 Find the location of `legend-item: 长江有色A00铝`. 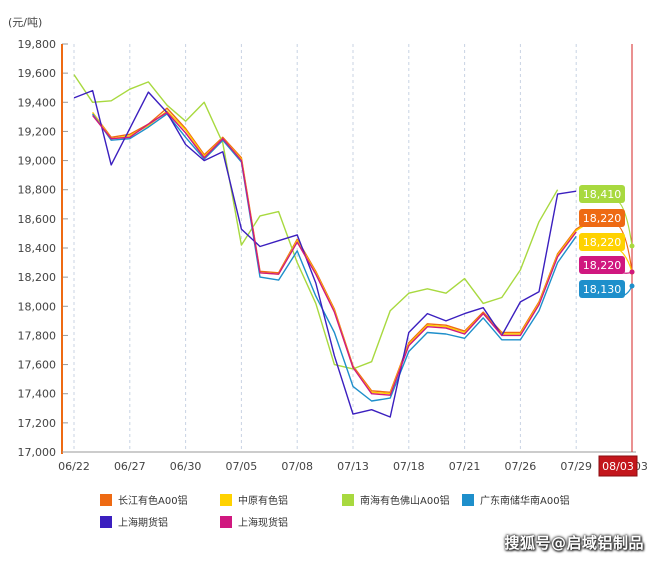

legend-item: 长江有色A00铝 is located at coordinates (144, 499).